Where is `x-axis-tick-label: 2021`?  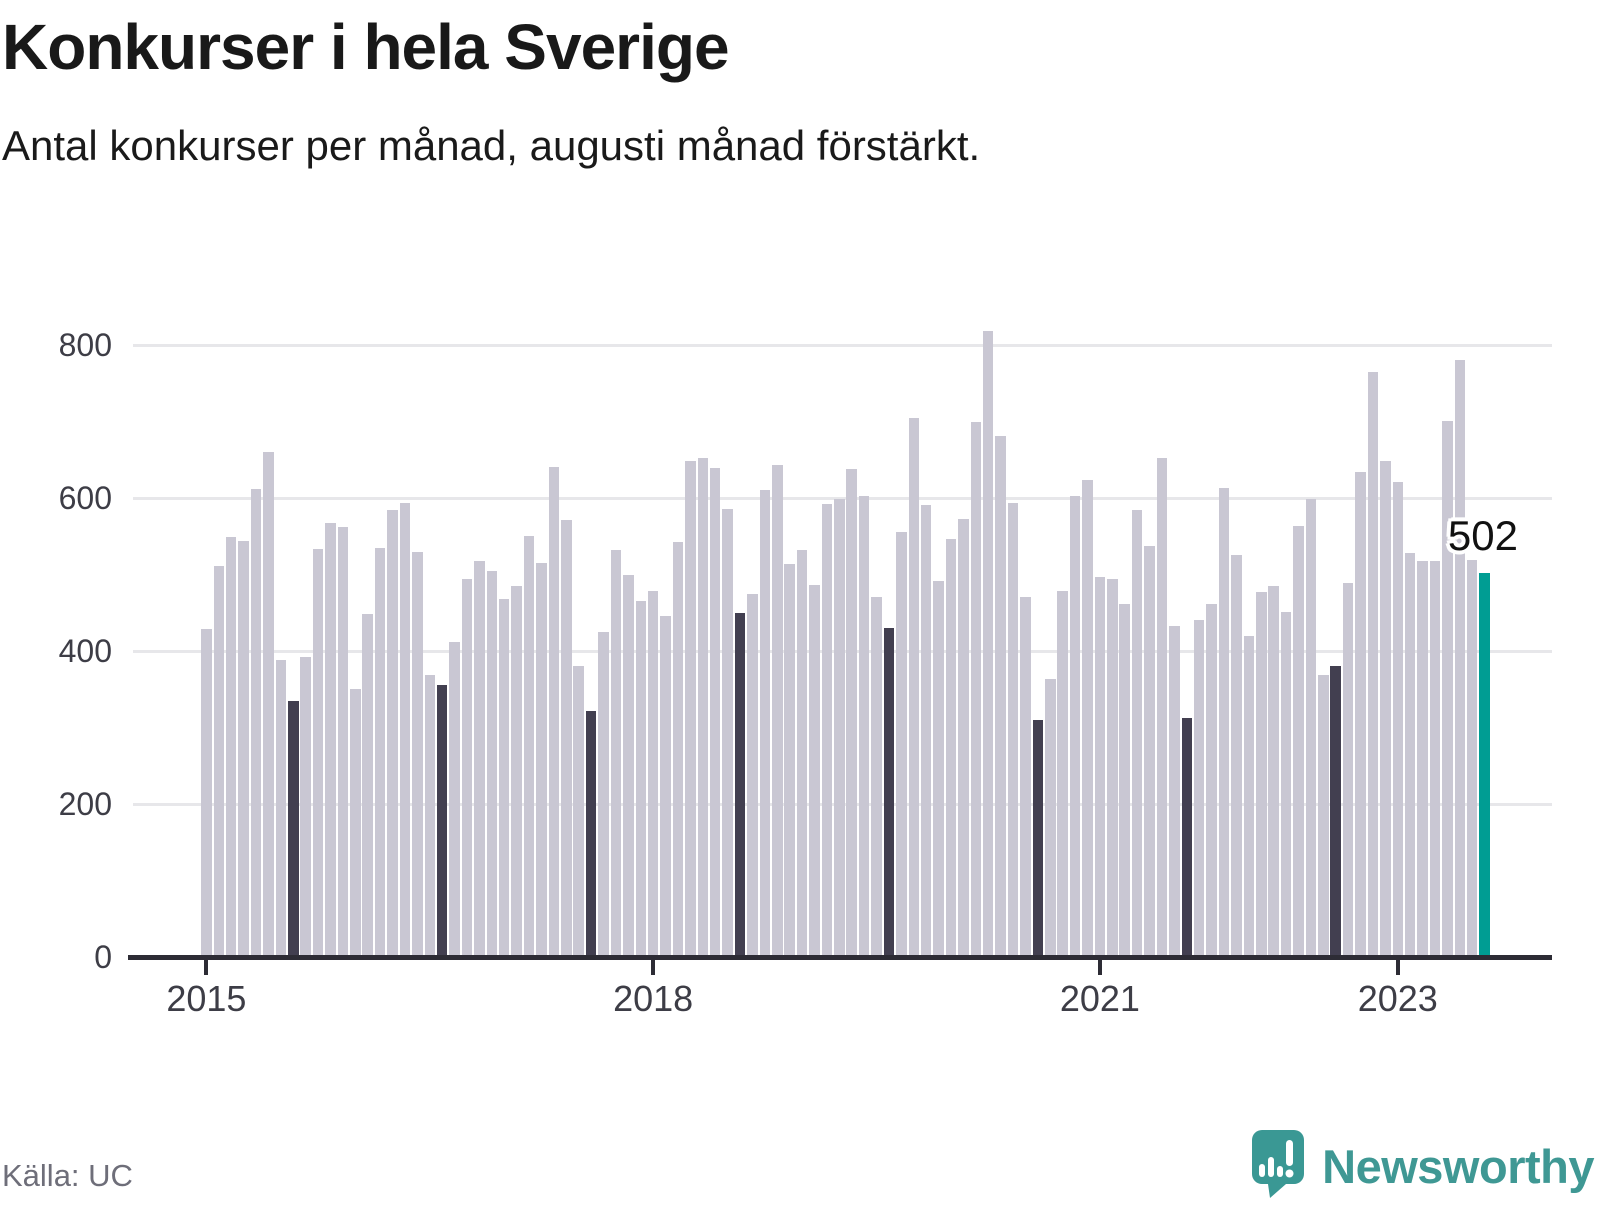 x-axis-tick-label: 2021 is located at coordinates (1099, 998).